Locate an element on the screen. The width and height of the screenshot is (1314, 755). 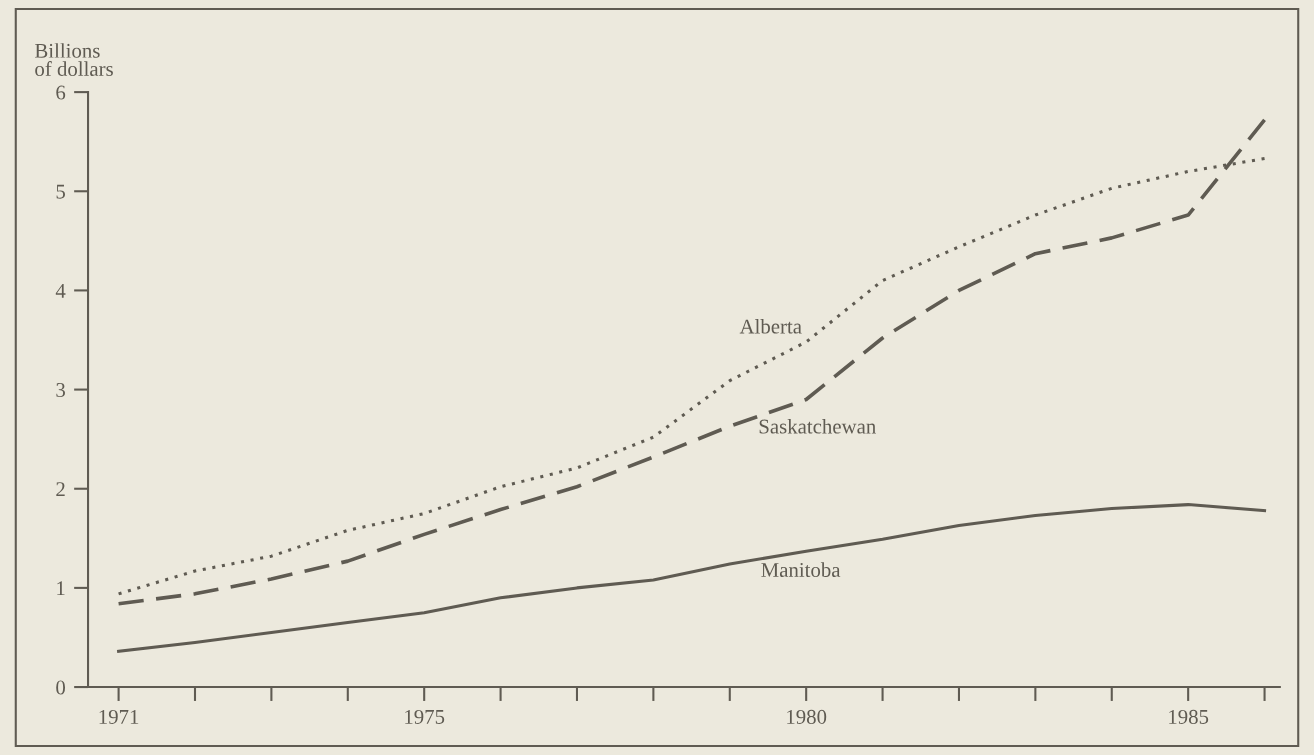
x-tick-label: 1971 is located at coordinates (119, 716).